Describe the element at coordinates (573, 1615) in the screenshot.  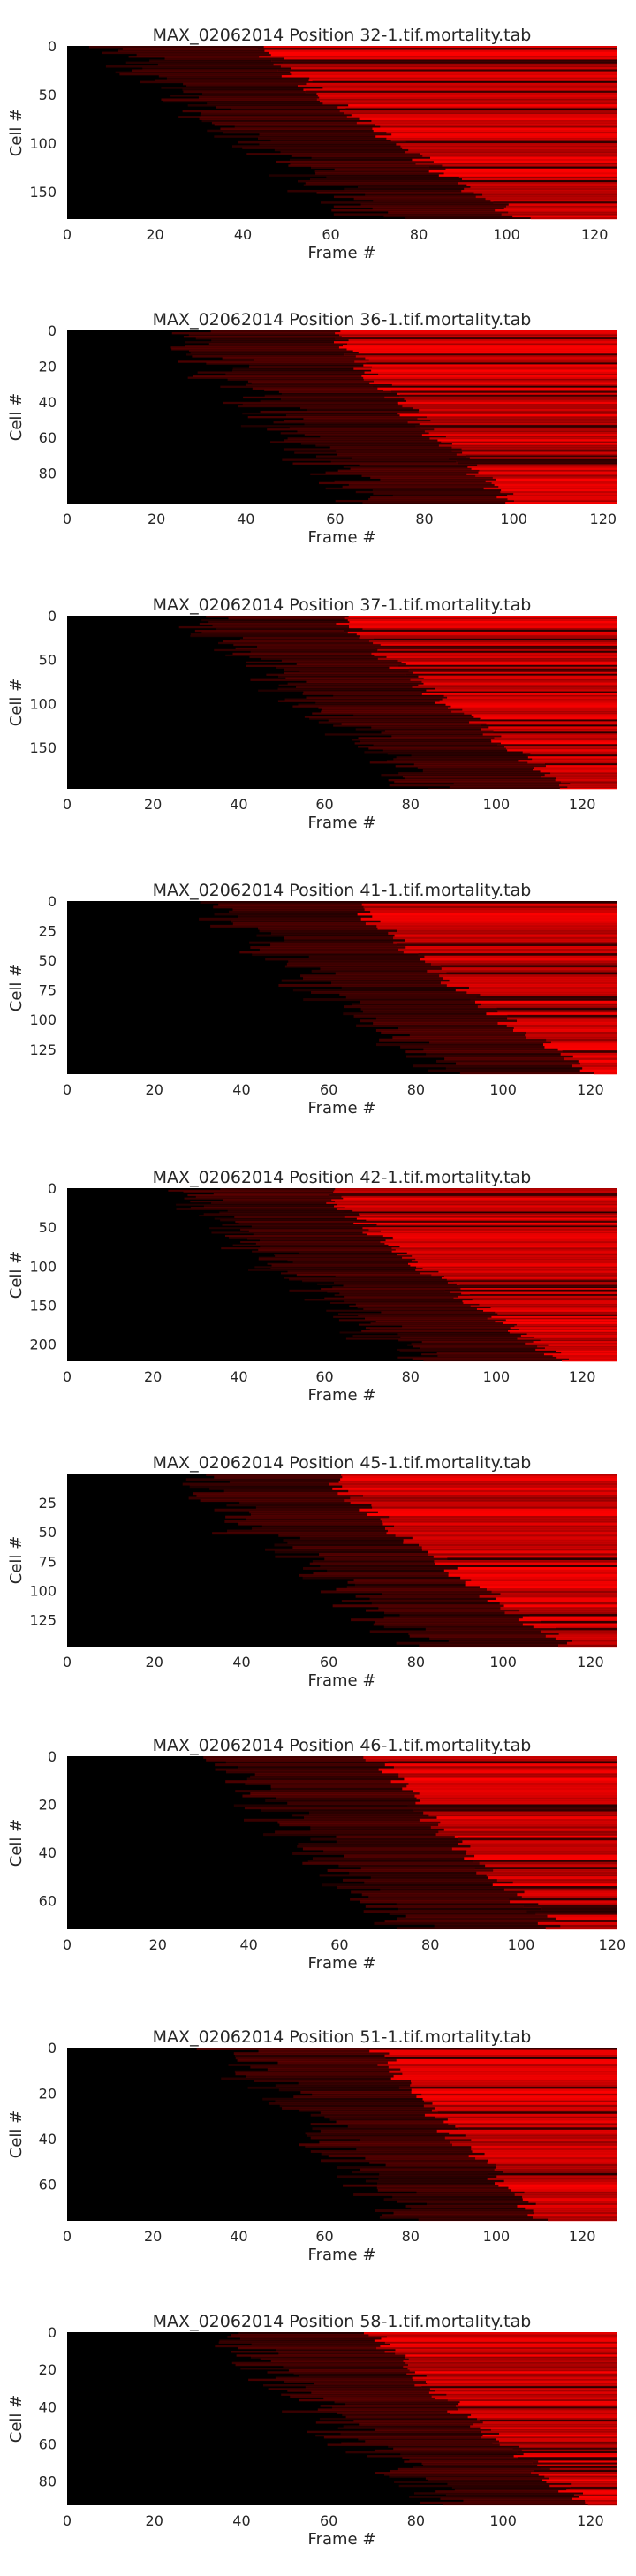
I see `cell-row-dropout` at that location.